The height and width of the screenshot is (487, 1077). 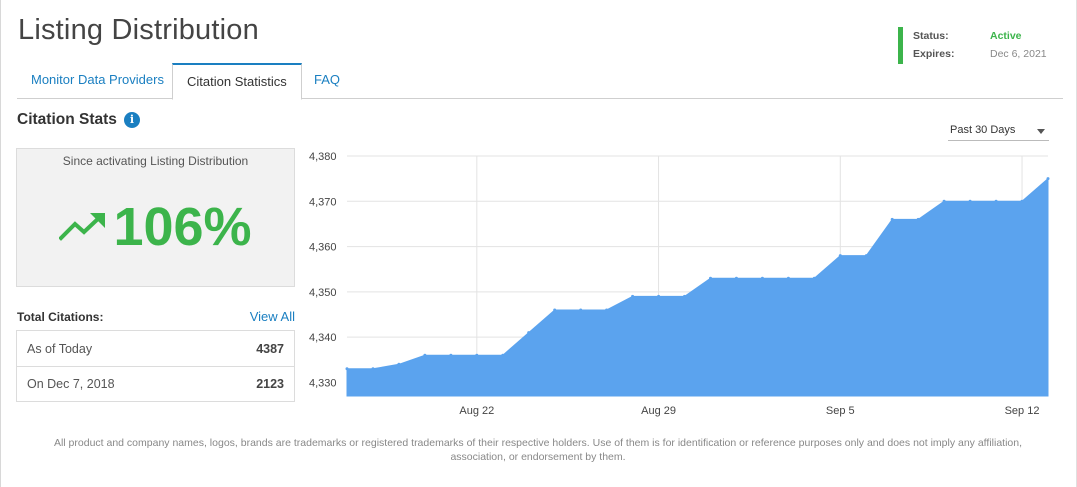 What do you see at coordinates (270, 384) in the screenshot?
I see `row-value: 2123` at bounding box center [270, 384].